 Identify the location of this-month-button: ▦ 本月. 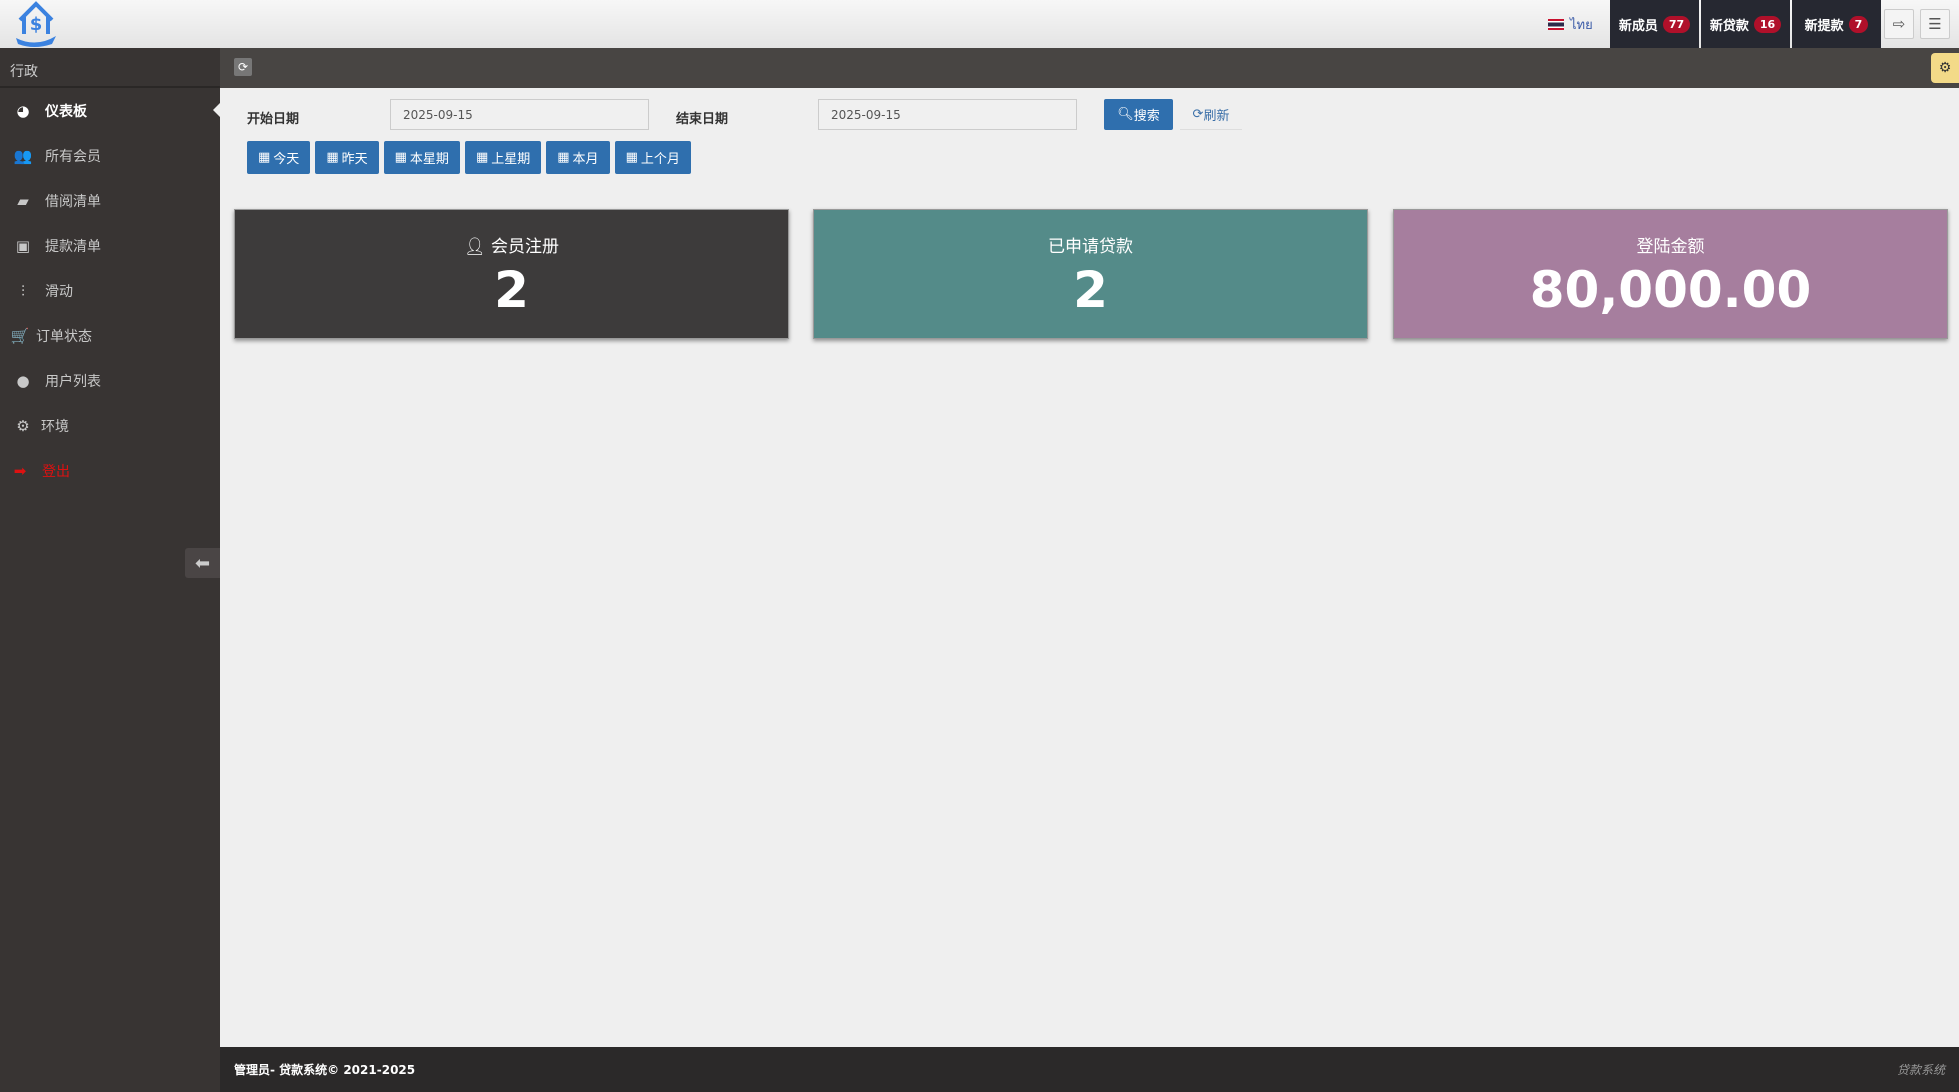
(578, 157).